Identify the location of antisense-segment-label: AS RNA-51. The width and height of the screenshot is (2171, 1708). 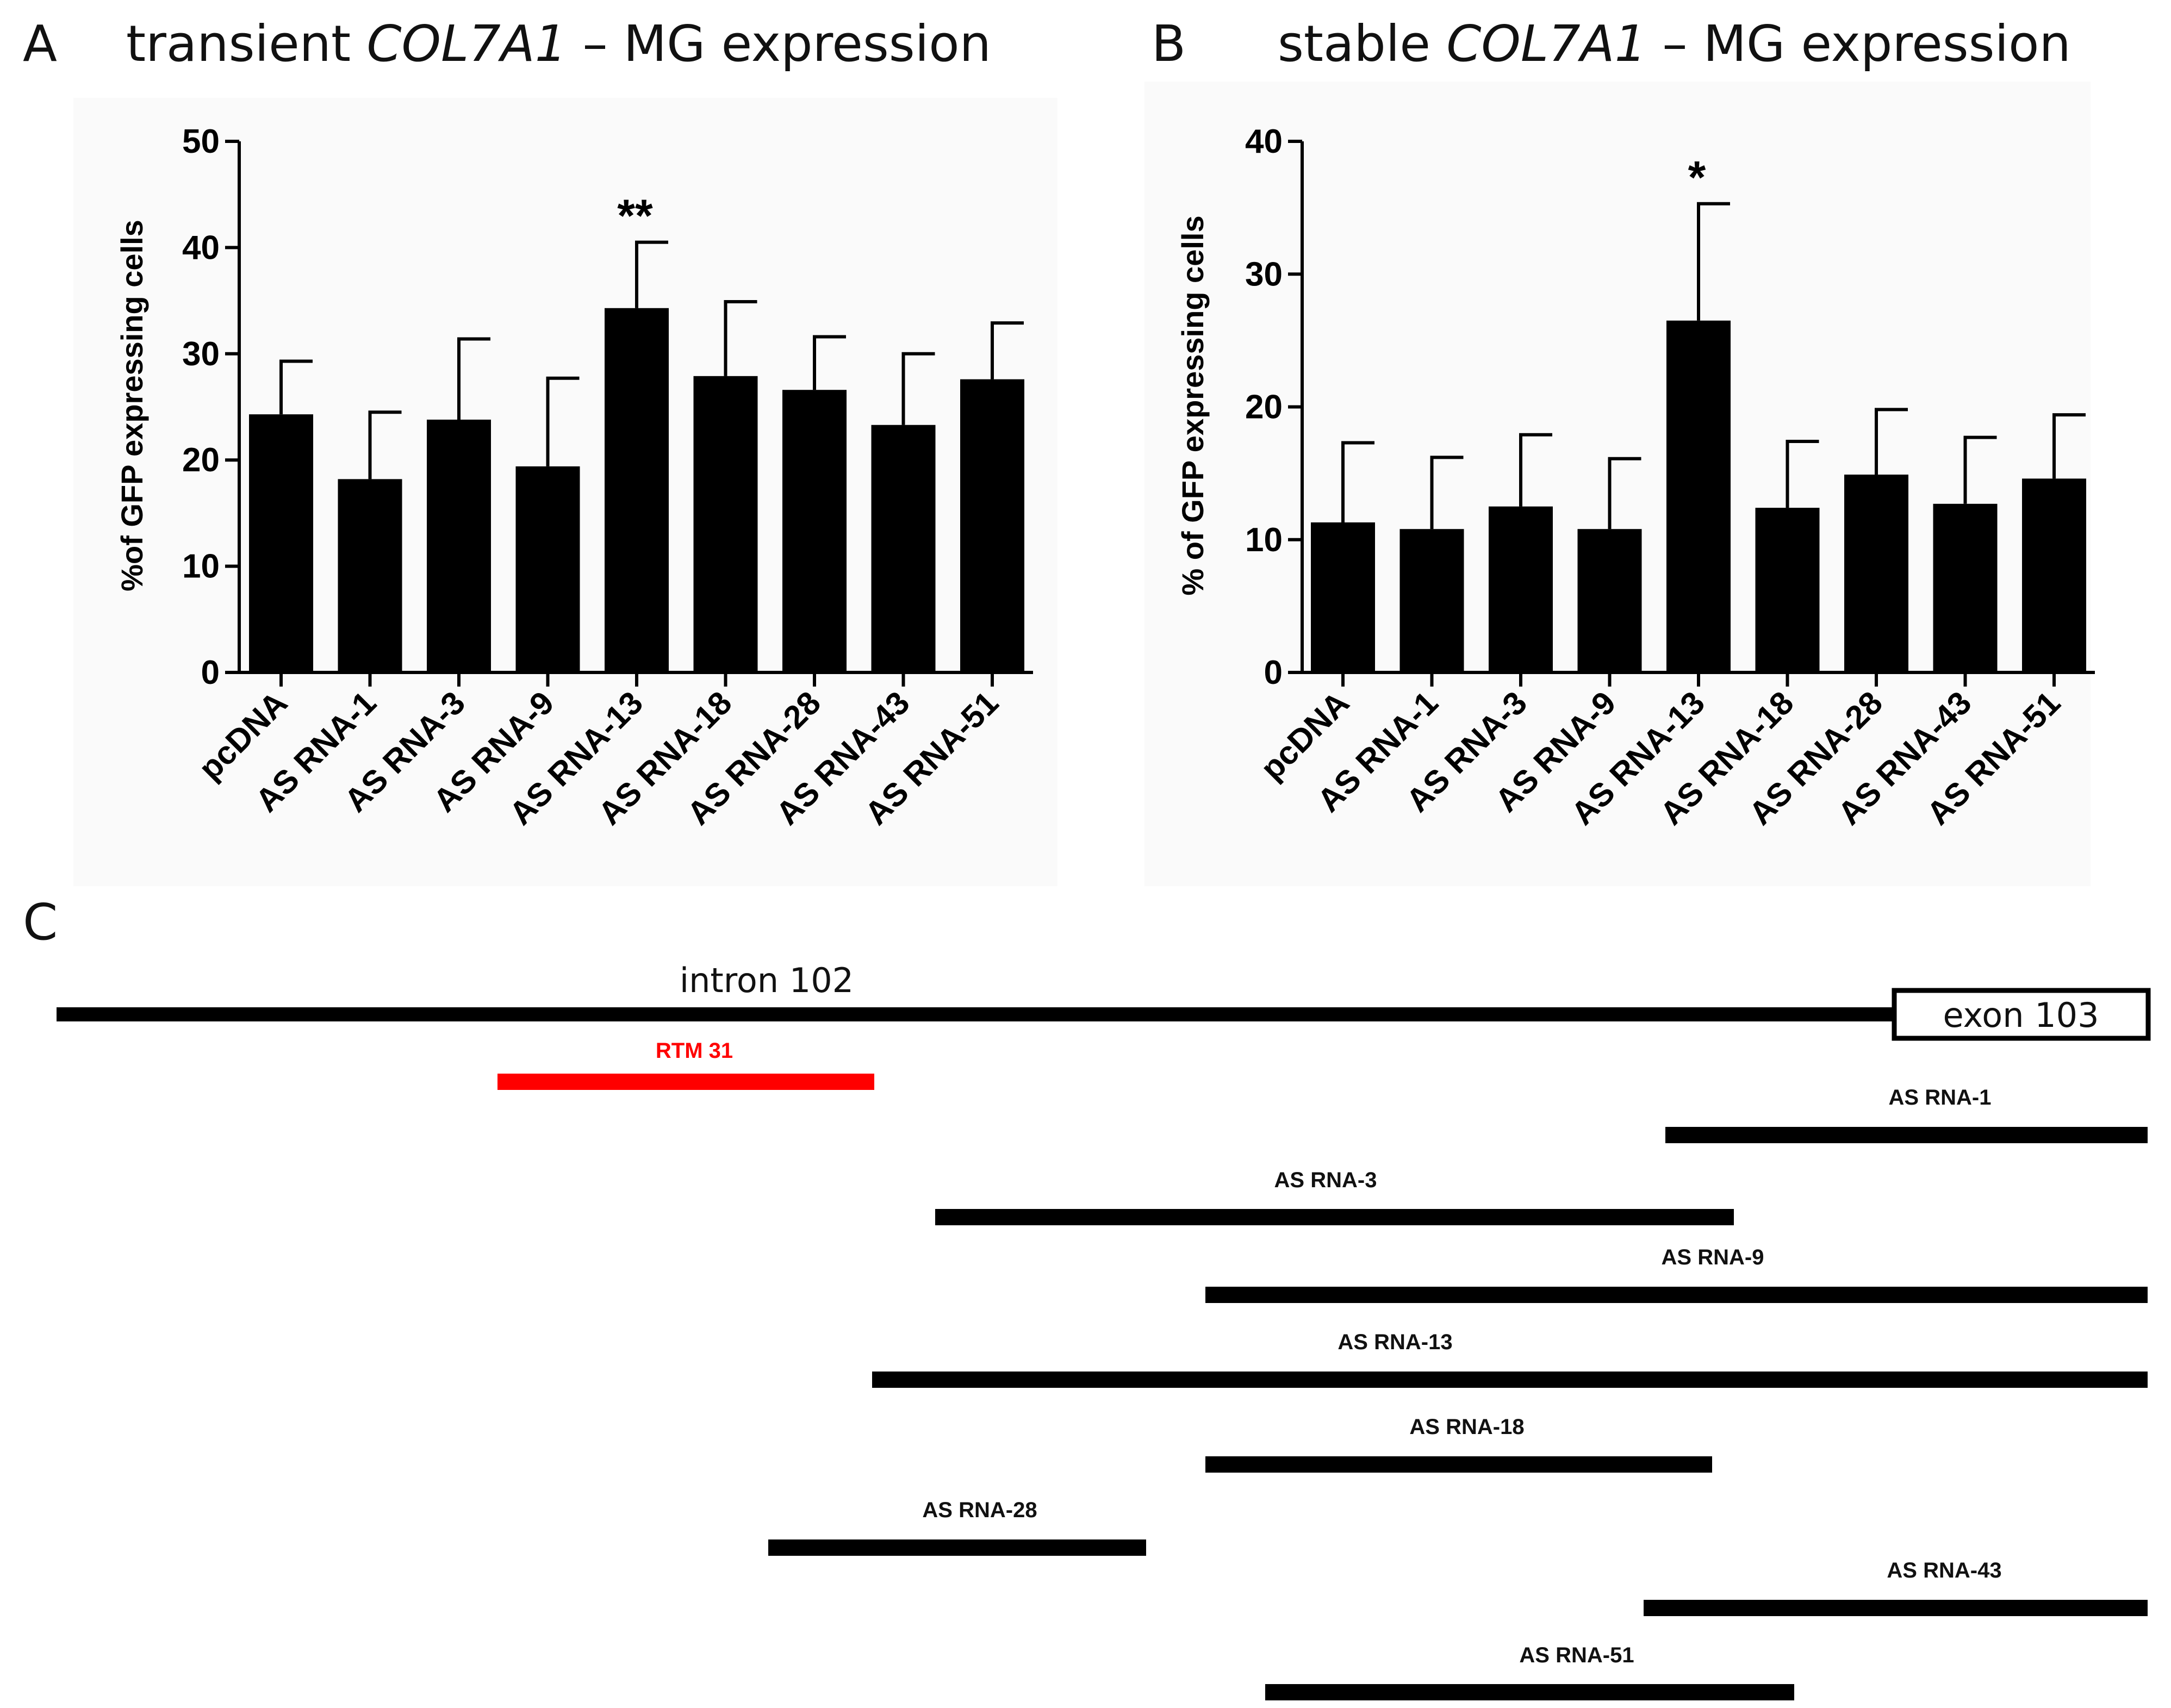
(1576, 1655).